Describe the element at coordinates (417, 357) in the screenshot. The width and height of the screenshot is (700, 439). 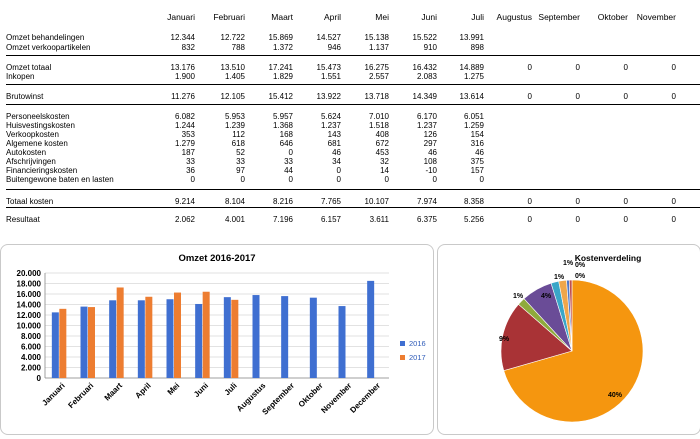
I see `legend-label: 2017` at that location.